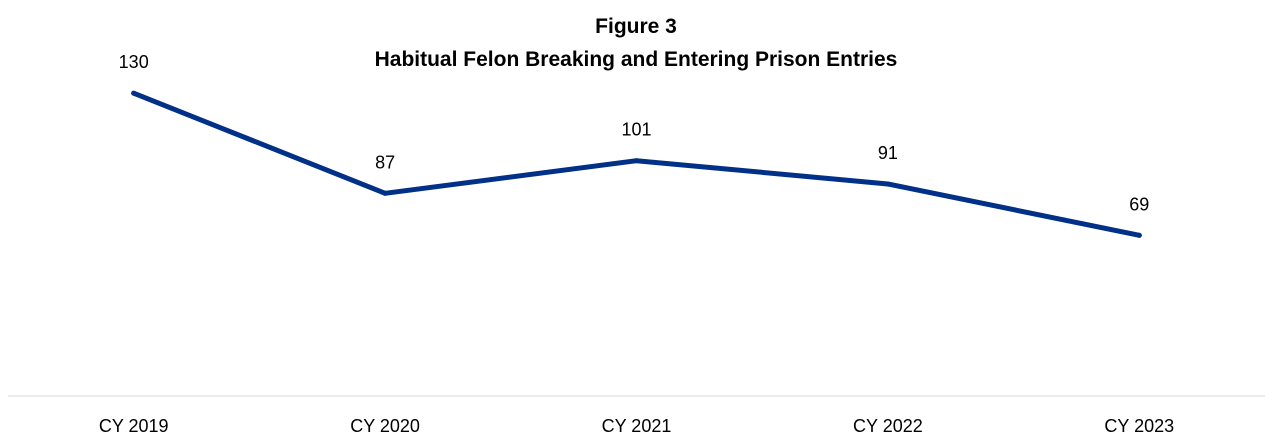 The image size is (1273, 438). Describe the element at coordinates (1139, 426) in the screenshot. I see `x-tick-label-4: CY 2023` at that location.